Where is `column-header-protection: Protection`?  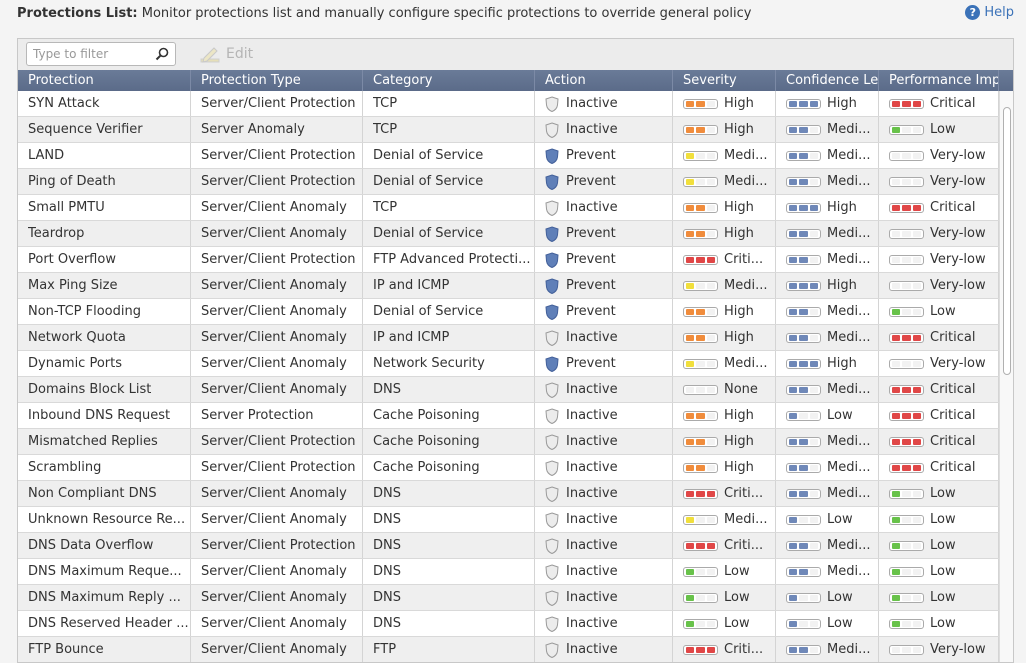 column-header-protection: Protection is located at coordinates (104, 80).